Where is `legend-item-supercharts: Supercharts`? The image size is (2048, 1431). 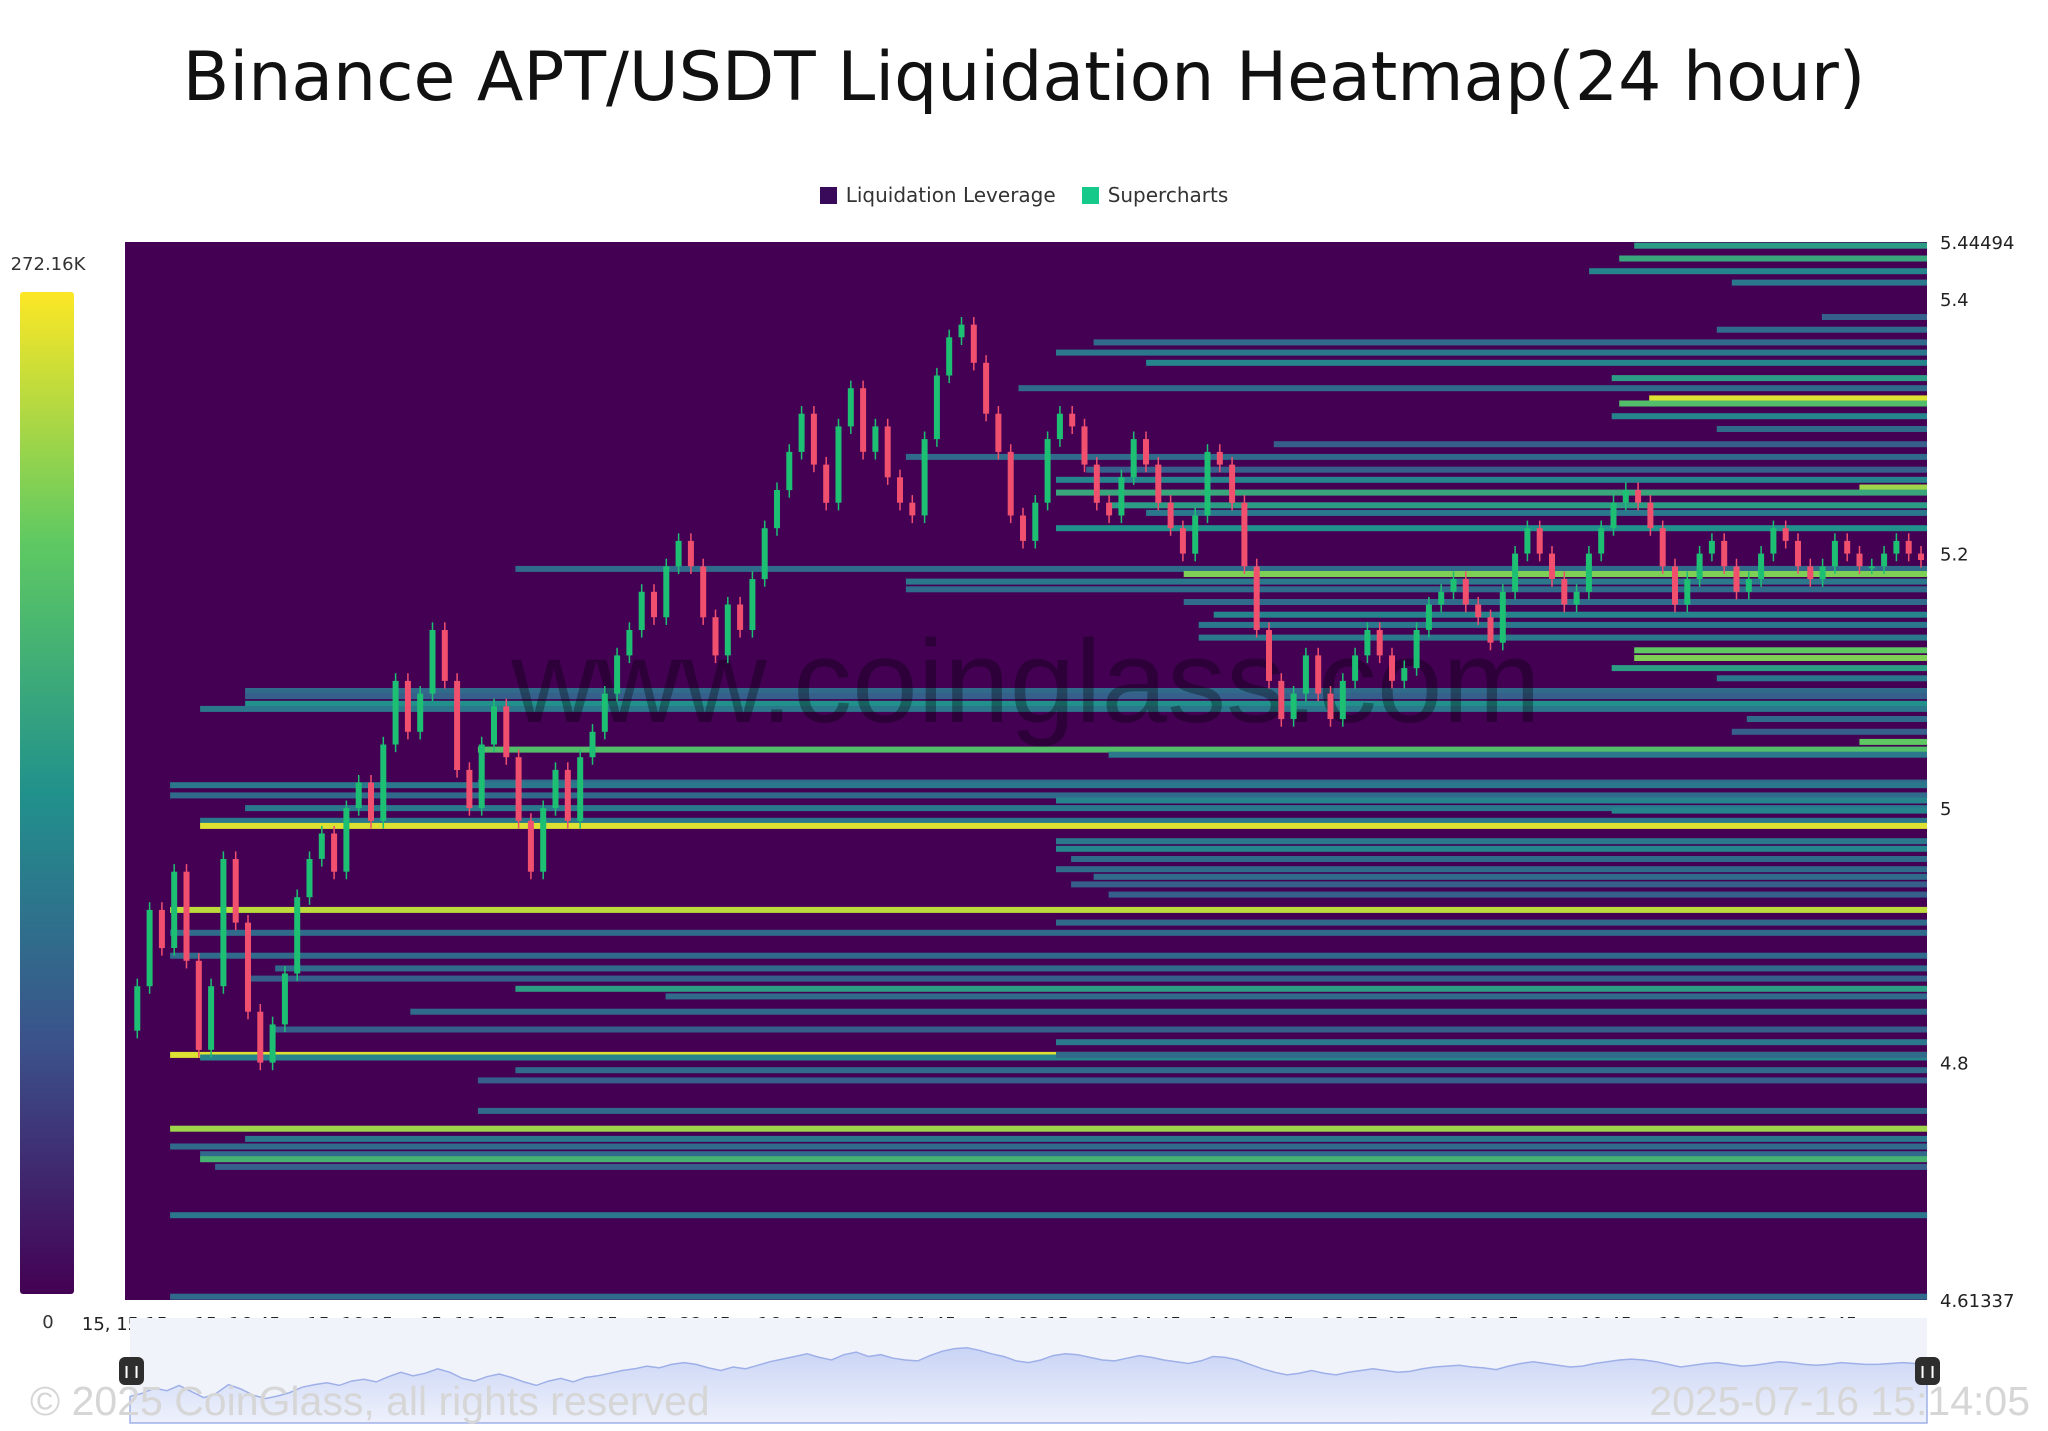
legend-item-supercharts: Supercharts is located at coordinates (1154, 195).